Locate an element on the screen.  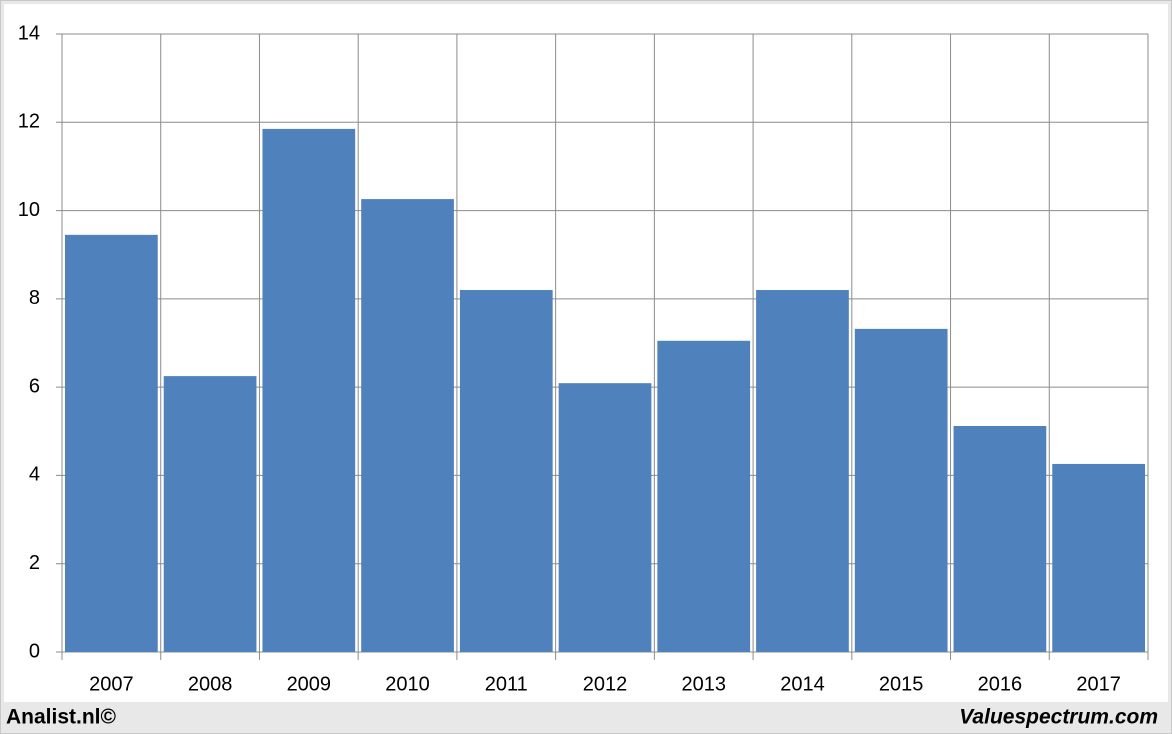
x-tick-label: 2013 is located at coordinates (703, 684).